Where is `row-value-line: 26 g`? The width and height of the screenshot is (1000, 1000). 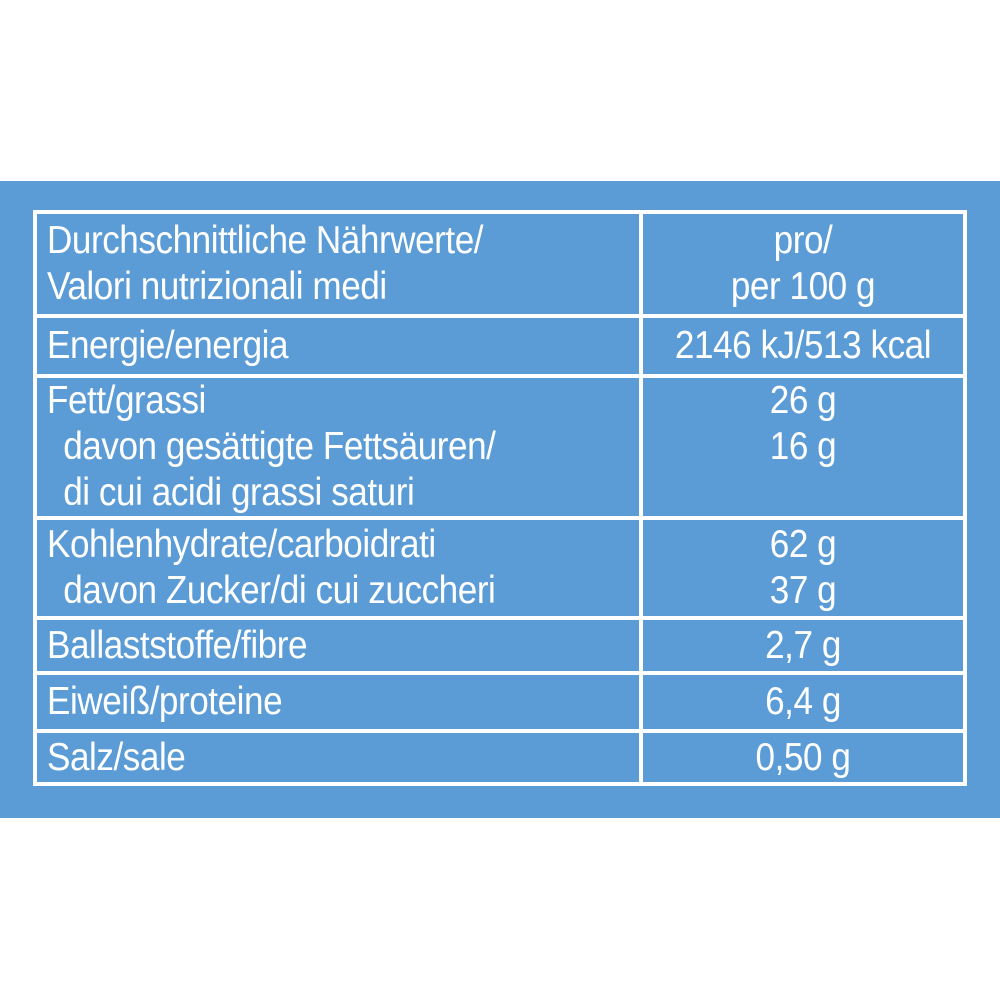
row-value-line: 26 g is located at coordinates (803, 400).